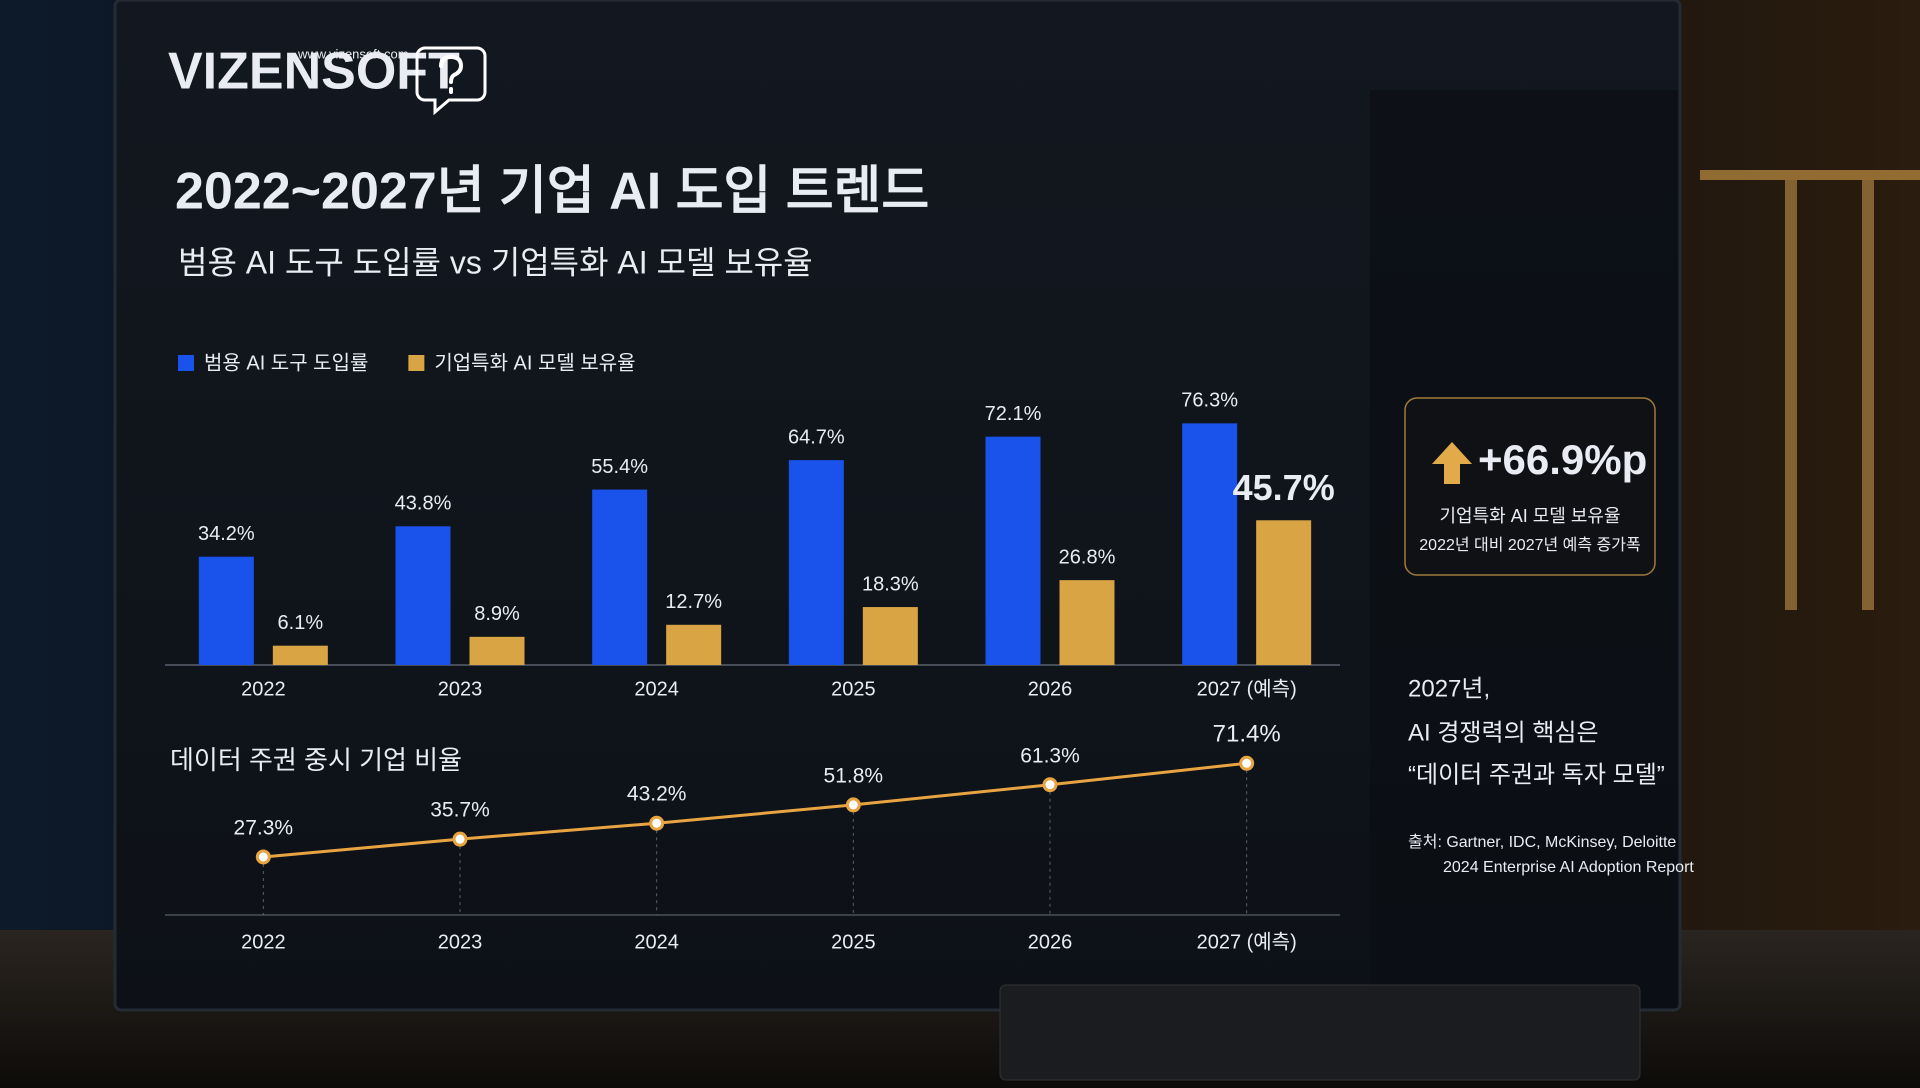 This screenshot has height=1088, width=1920. What do you see at coordinates (1284, 487) in the screenshot?
I see `highlight-value-label: 45.7%` at bounding box center [1284, 487].